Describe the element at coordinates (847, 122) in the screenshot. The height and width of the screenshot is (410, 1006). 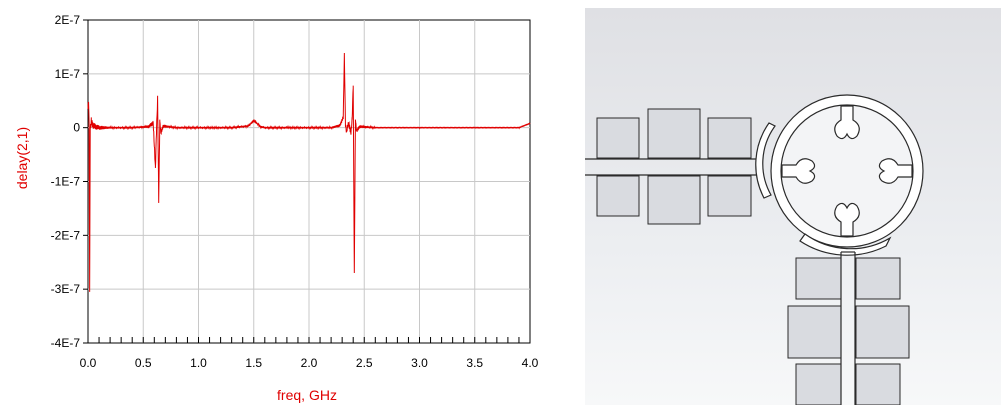
I see `stub-top` at that location.